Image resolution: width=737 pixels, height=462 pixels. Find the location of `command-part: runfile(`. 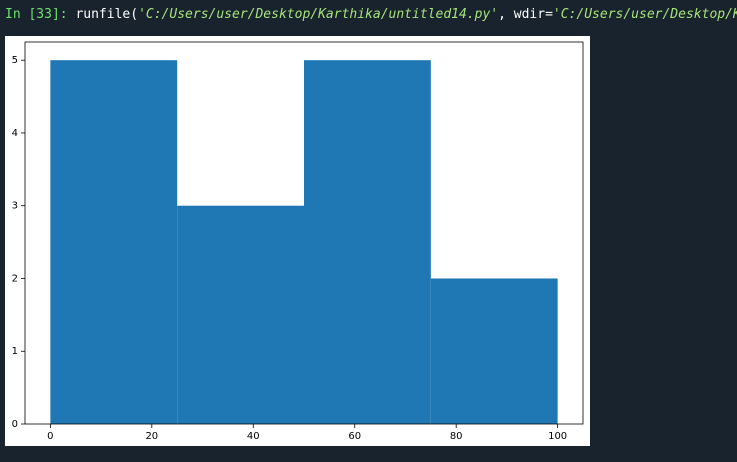

command-part: runfile( is located at coordinates (106, 14).